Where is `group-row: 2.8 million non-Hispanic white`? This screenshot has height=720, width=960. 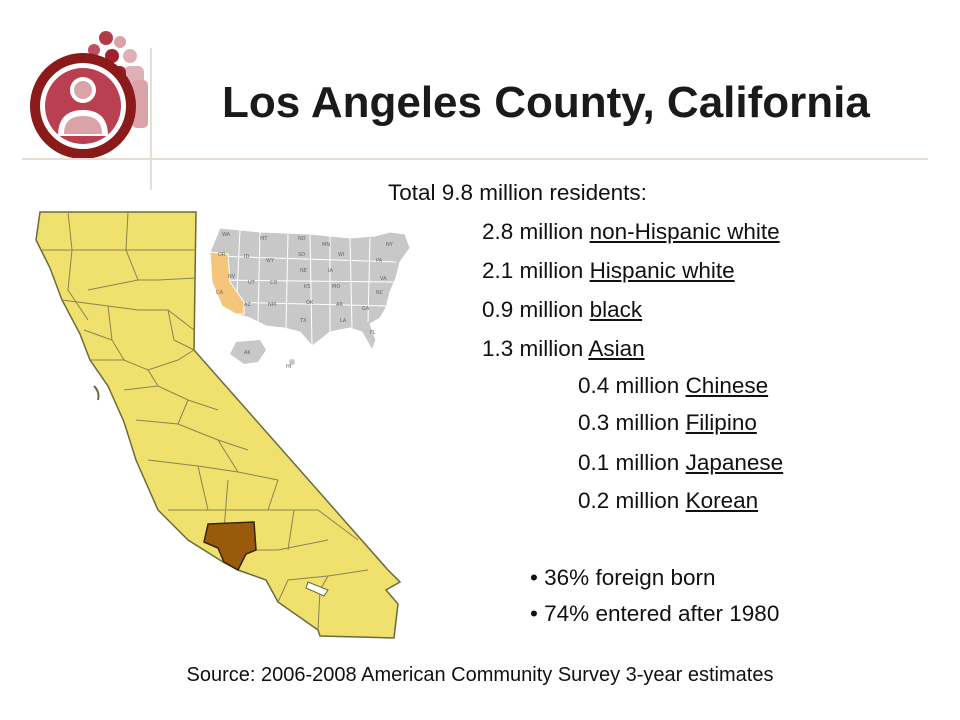
group-row: 2.8 million non-Hispanic white is located at coordinates (631, 232).